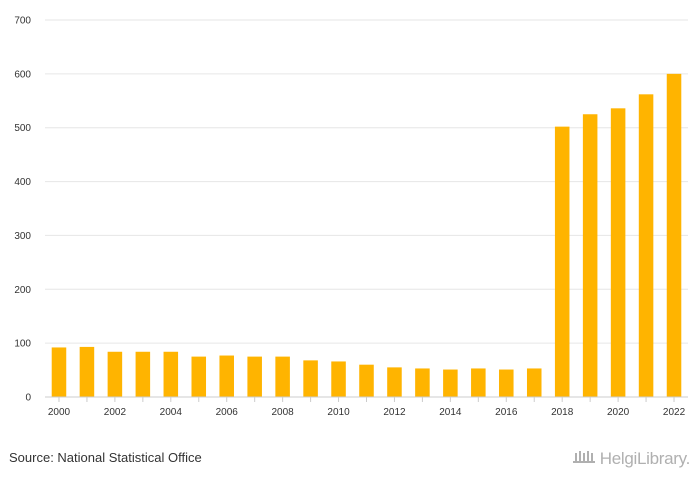  Describe the element at coordinates (199, 376) in the screenshot. I see `bar-2005` at that location.